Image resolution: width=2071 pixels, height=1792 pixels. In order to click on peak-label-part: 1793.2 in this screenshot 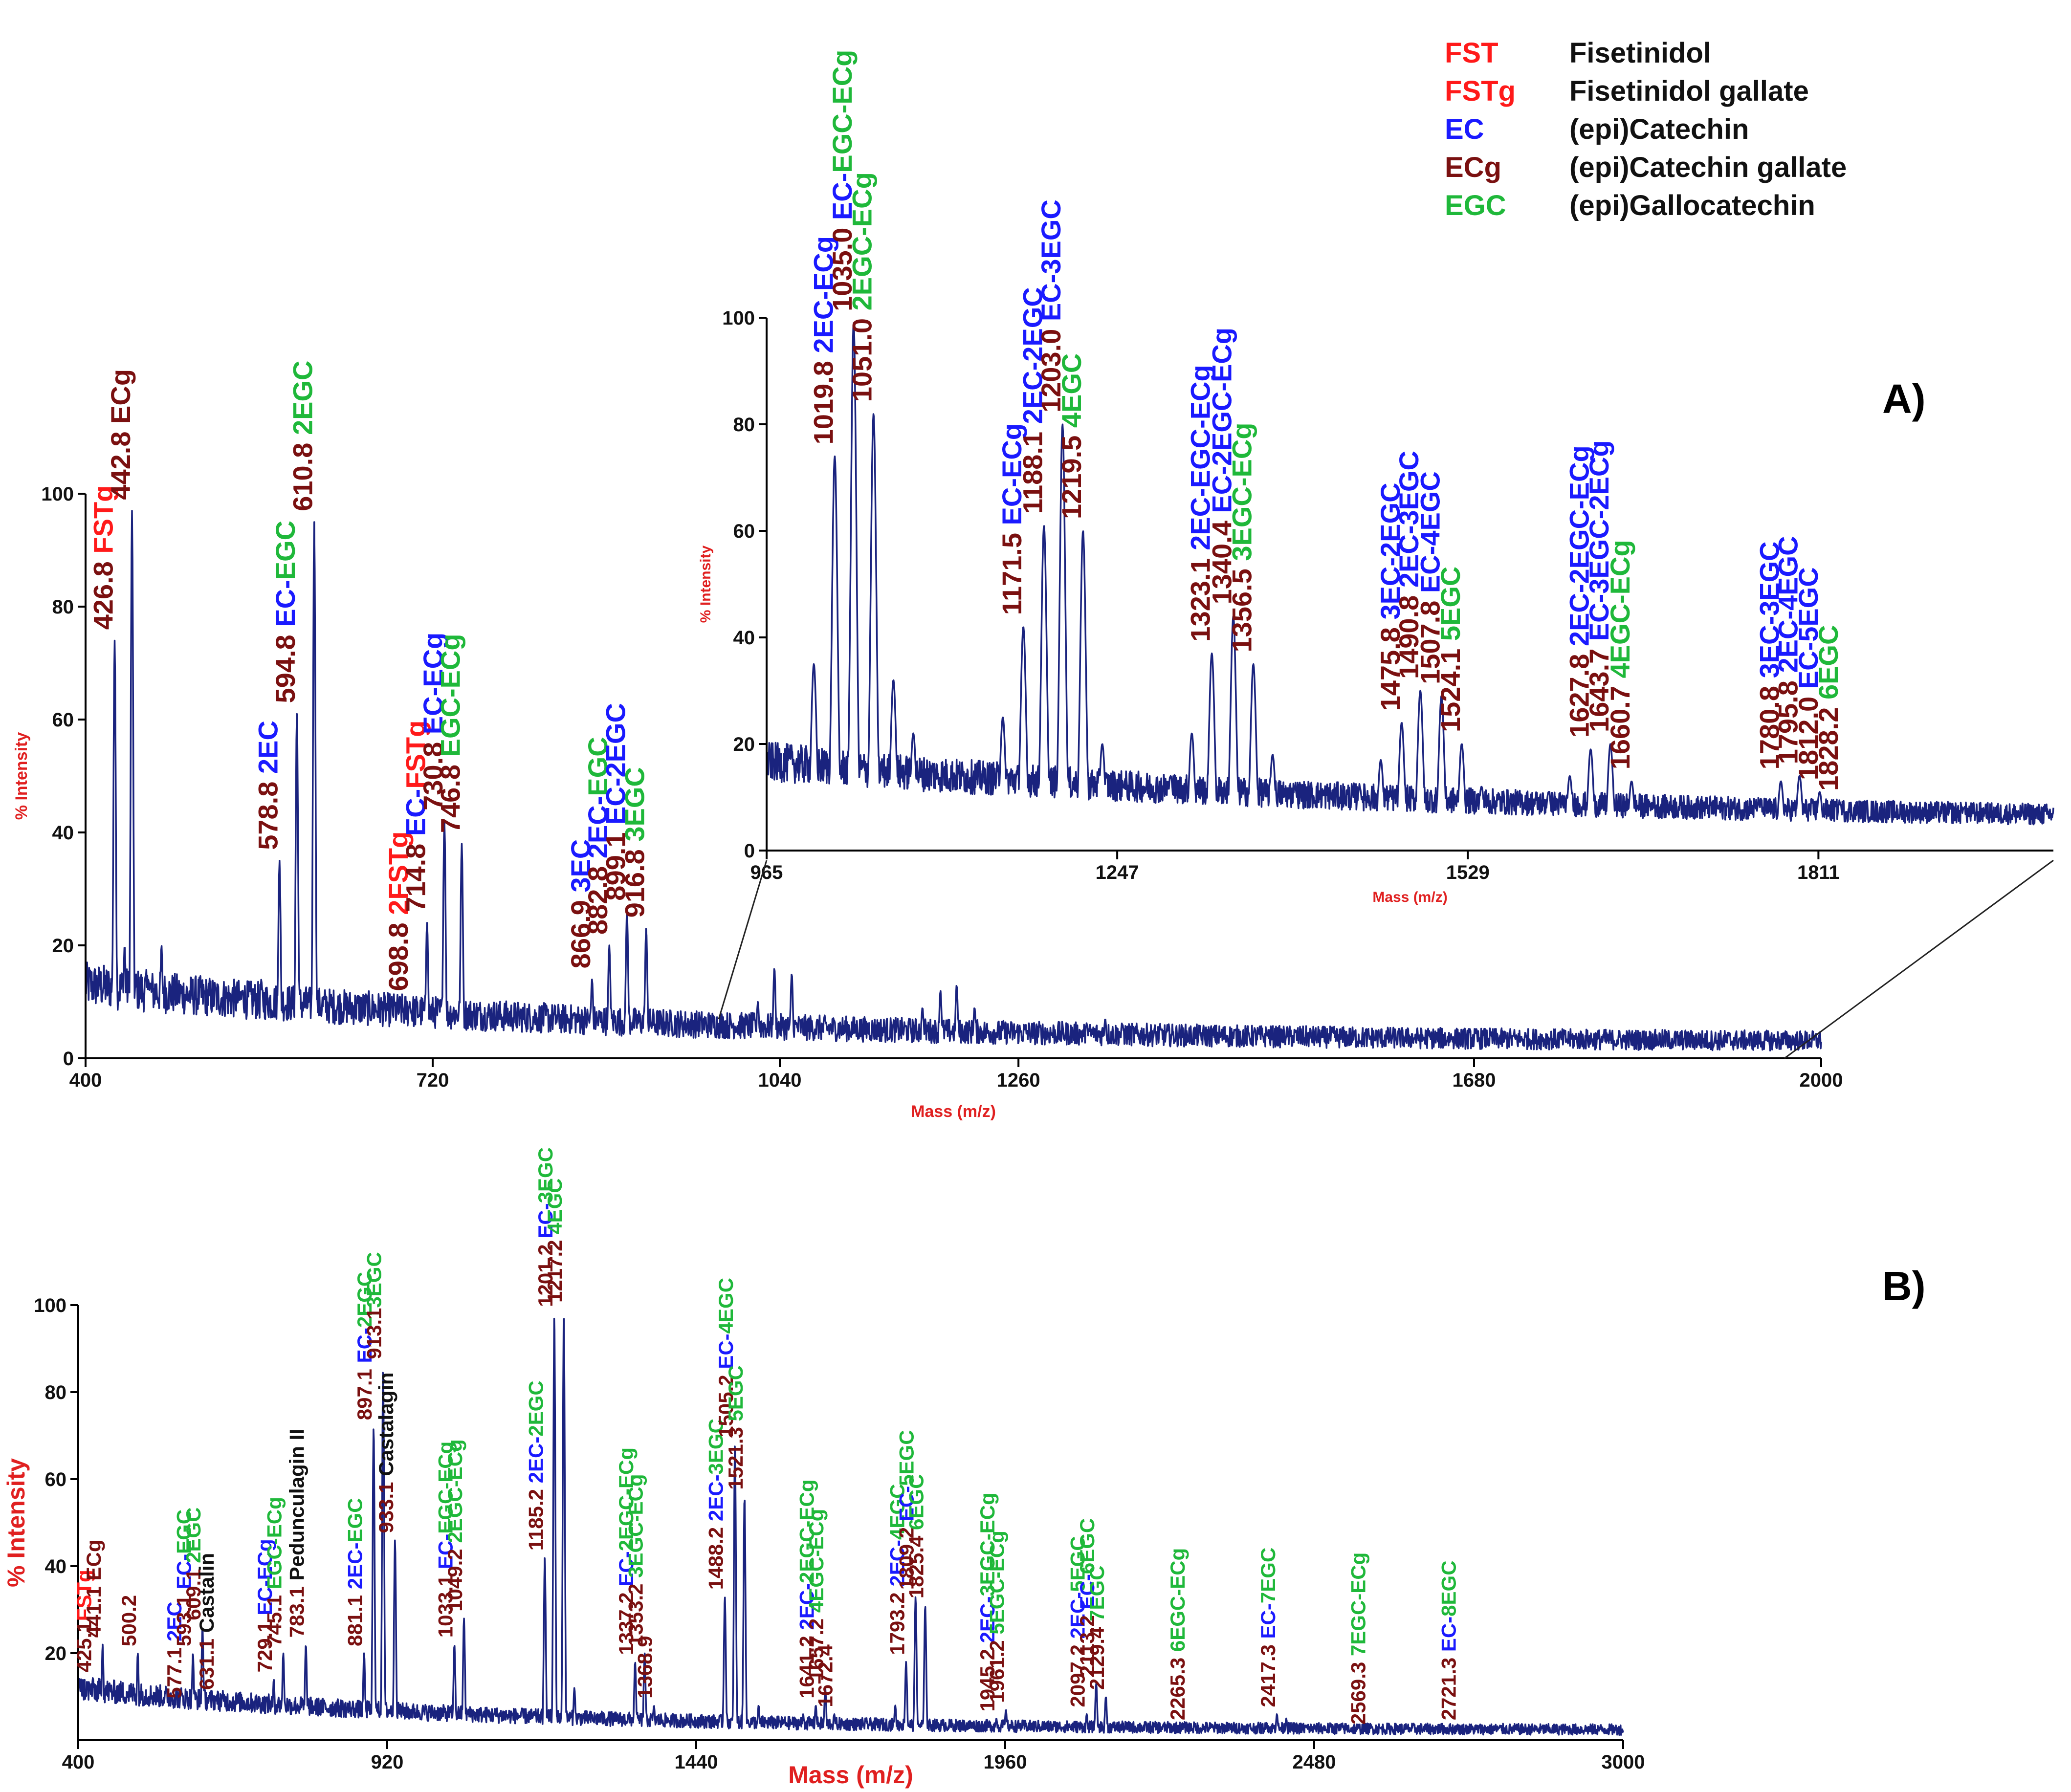, I will do `click(896, 1621)`.